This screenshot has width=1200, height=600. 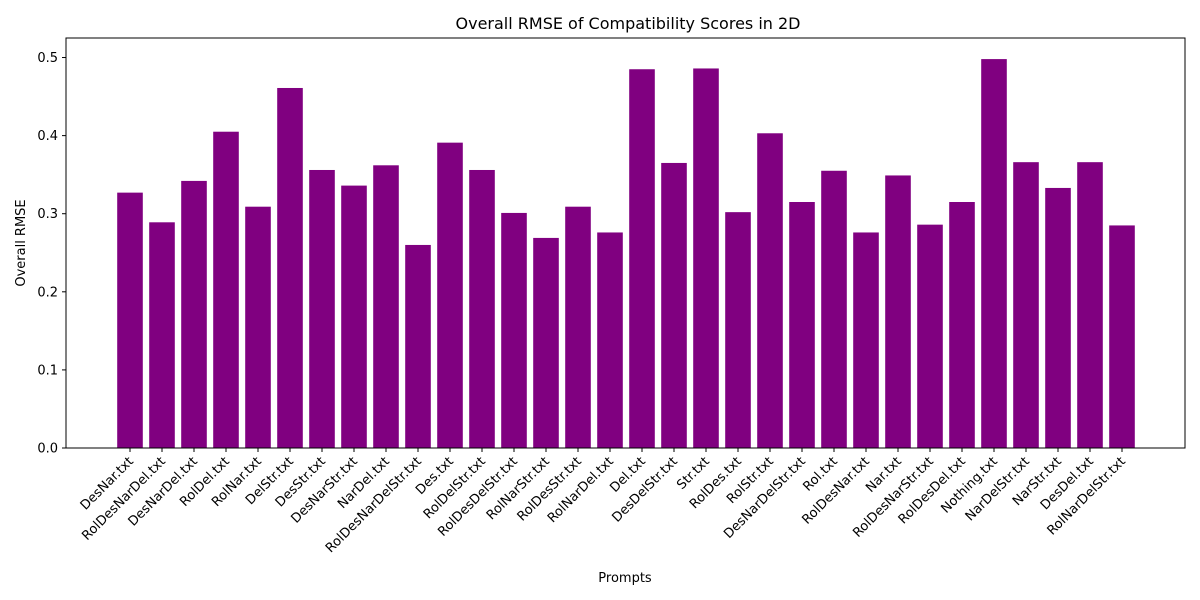 What do you see at coordinates (625, 578) in the screenshot?
I see `x-axis-label: Prompts` at bounding box center [625, 578].